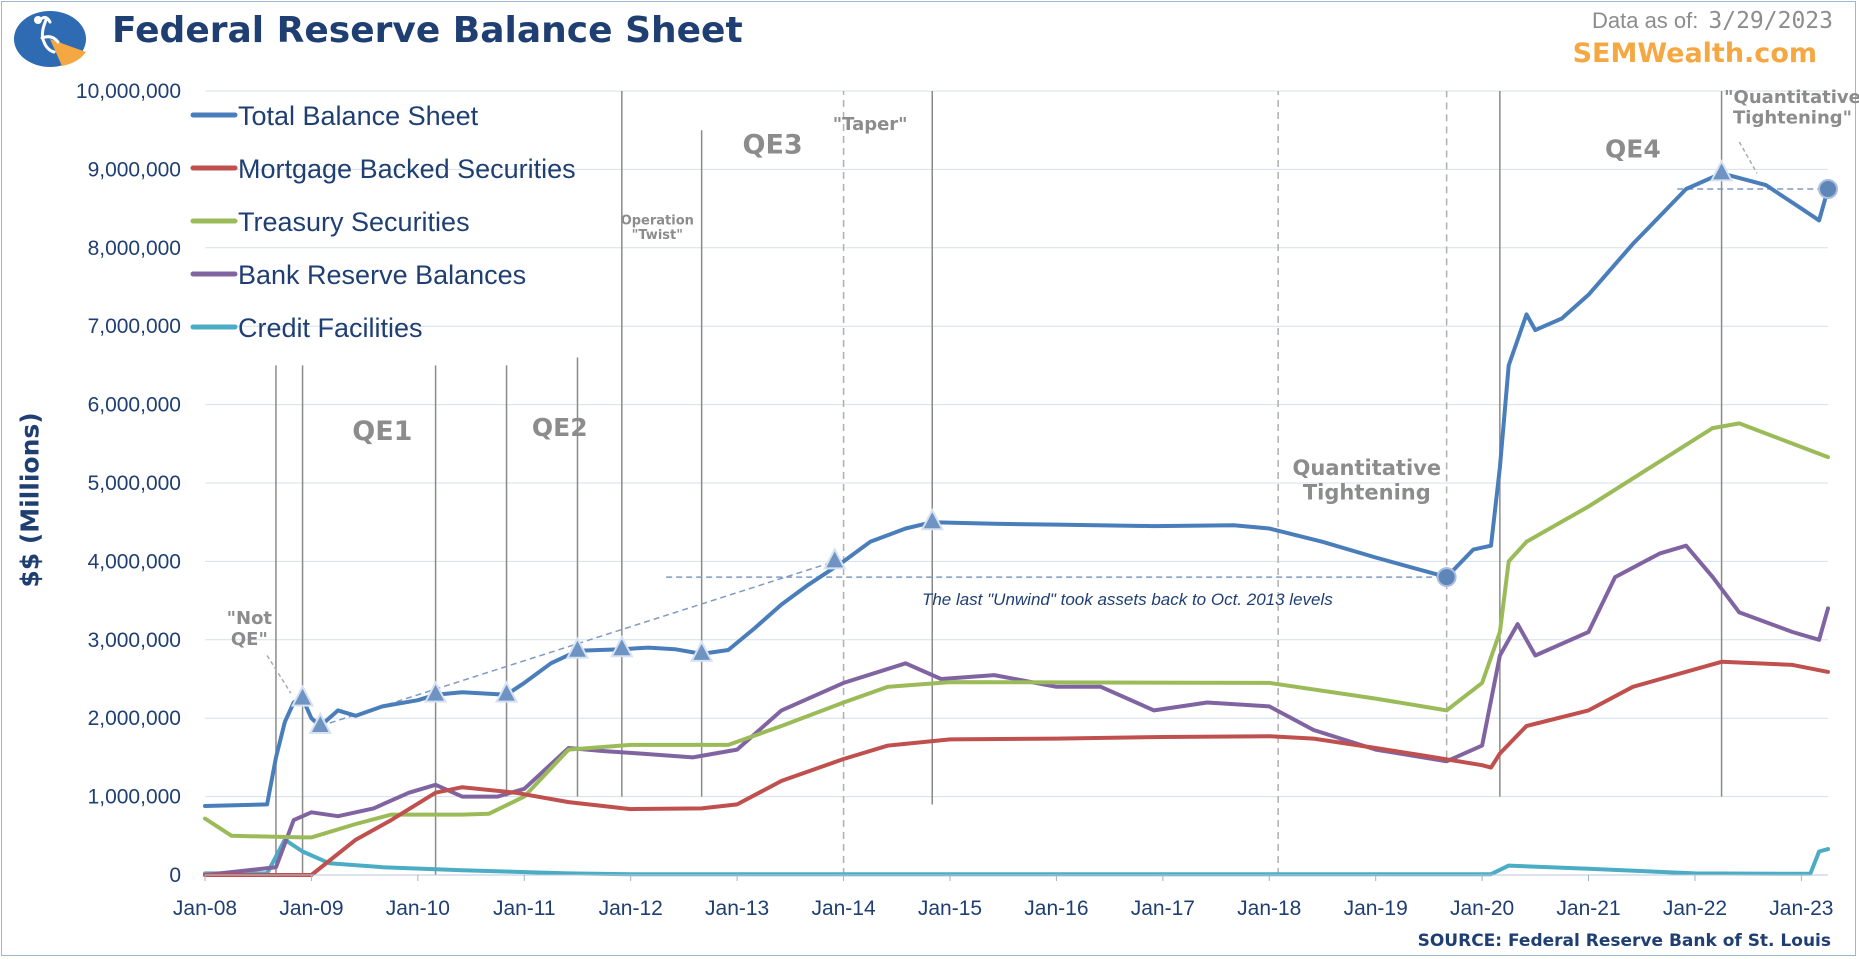  What do you see at coordinates (134, 640) in the screenshot?
I see `y-tick-label: 3,000,000` at bounding box center [134, 640].